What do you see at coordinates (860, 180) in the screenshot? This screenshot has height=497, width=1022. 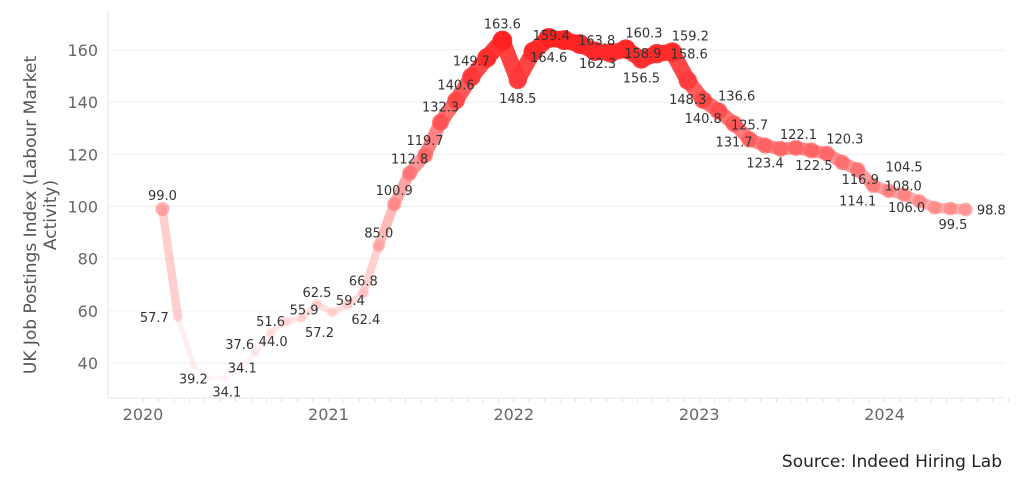 I see `data-label: 116.9` at bounding box center [860, 180].